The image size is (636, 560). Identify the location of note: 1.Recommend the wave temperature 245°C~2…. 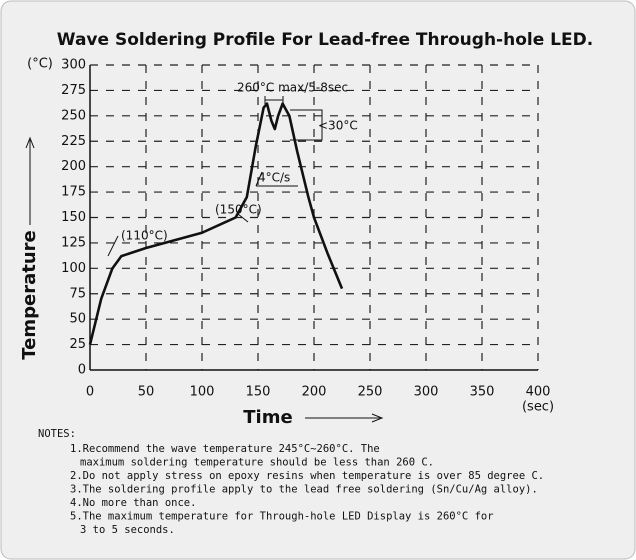
(225, 449).